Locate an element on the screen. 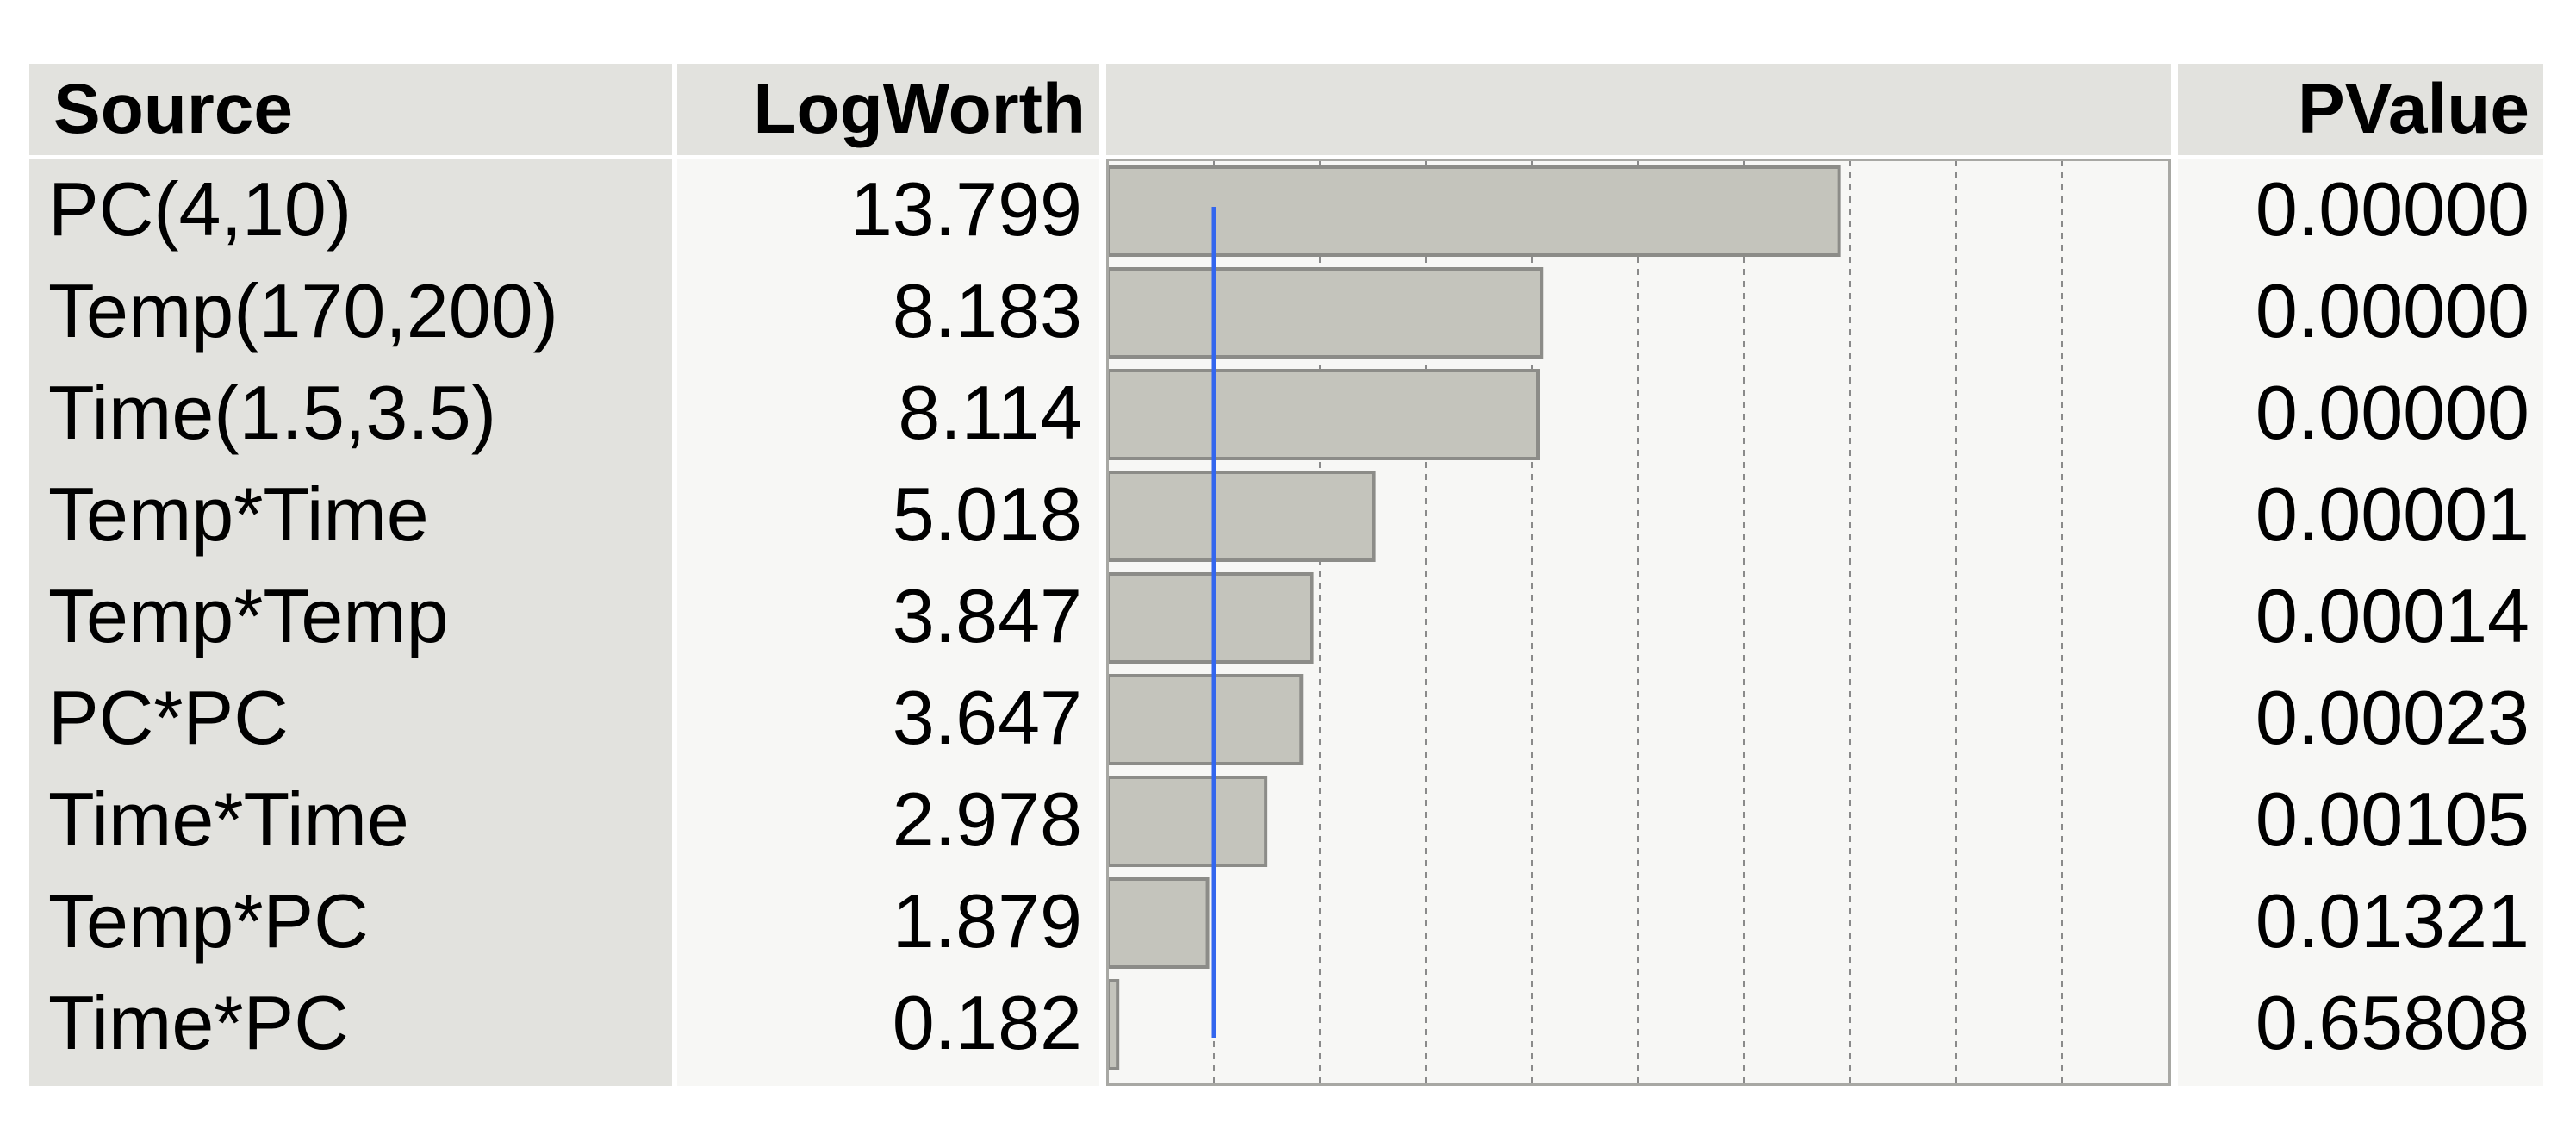  source-cell: Time*Time is located at coordinates (229, 819).